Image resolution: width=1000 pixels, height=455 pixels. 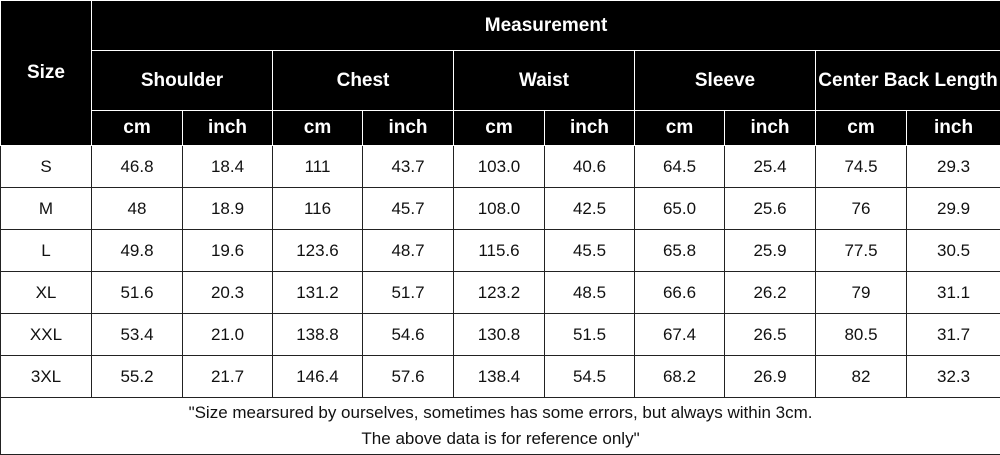 What do you see at coordinates (182, 80) in the screenshot?
I see `group-header-shoulder: Shoulder` at bounding box center [182, 80].